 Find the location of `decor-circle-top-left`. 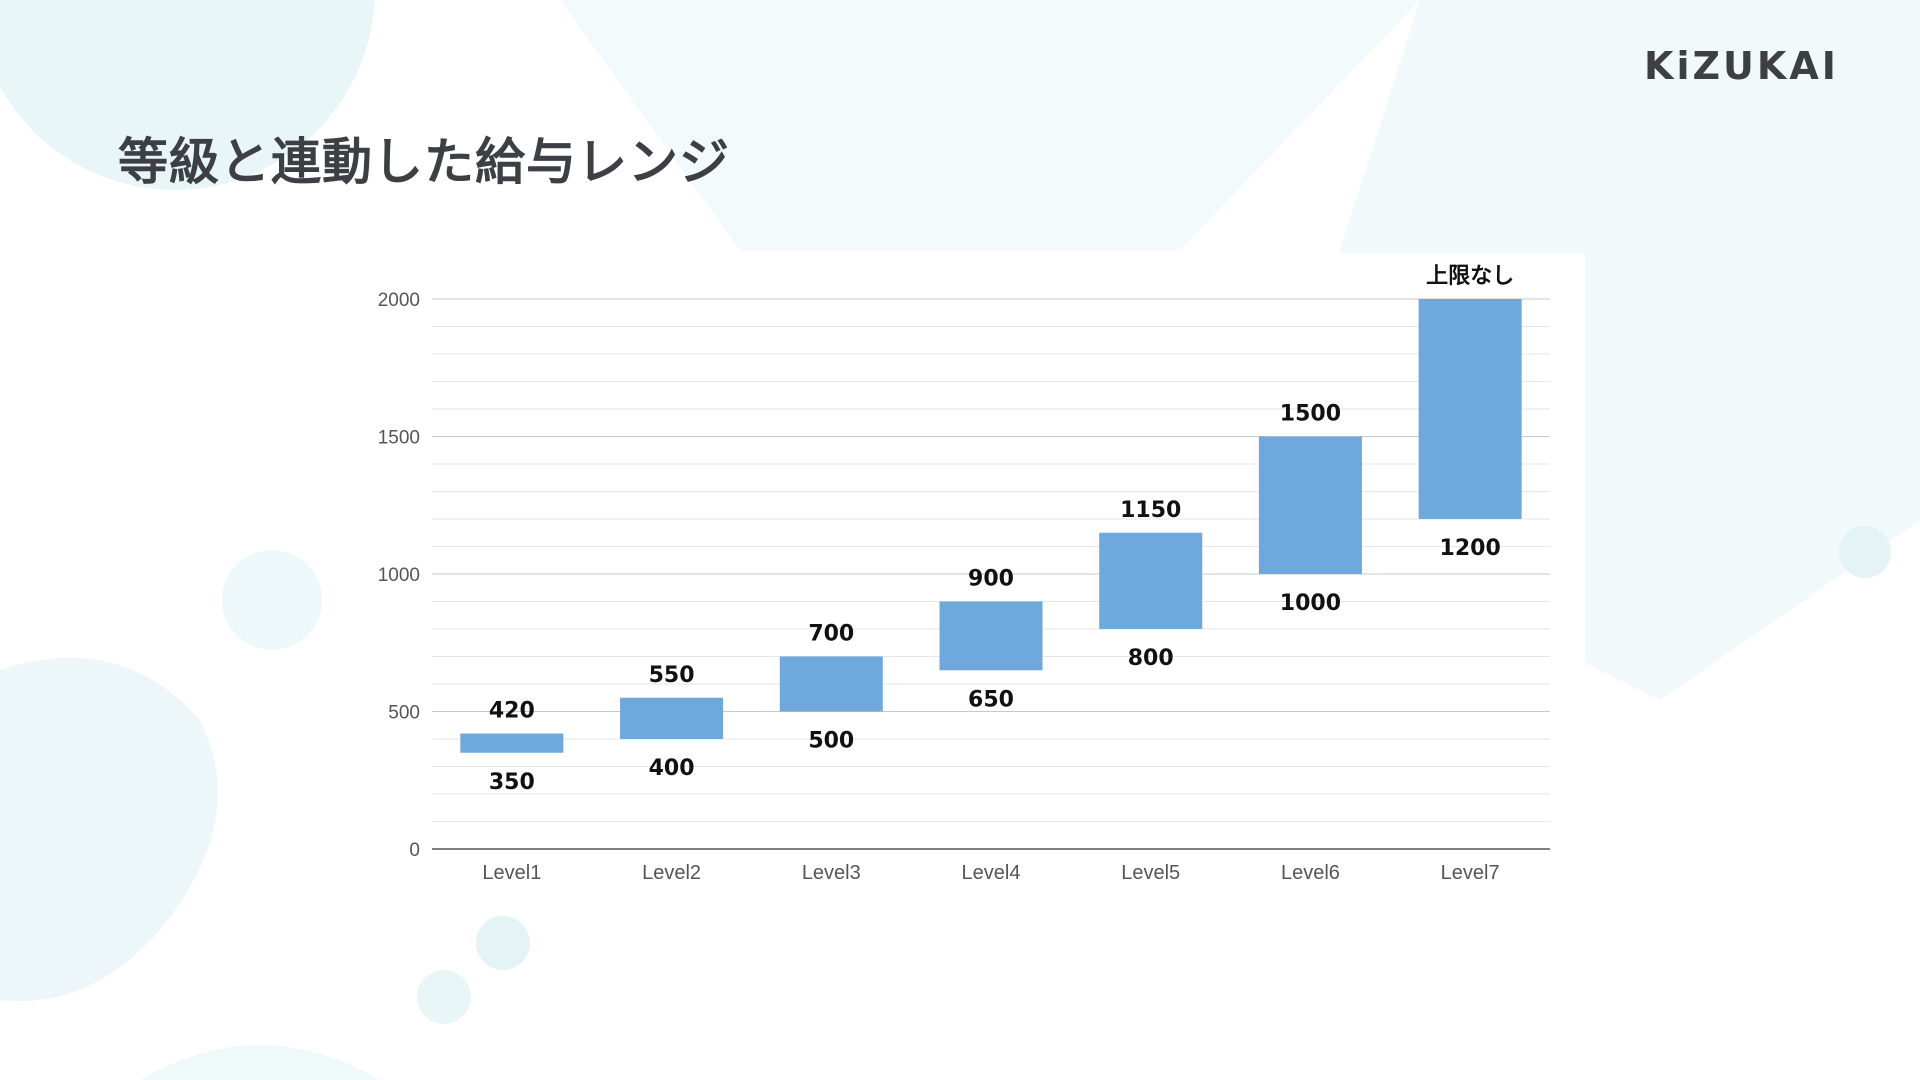

decor-circle-top-left is located at coordinates (187, 95).